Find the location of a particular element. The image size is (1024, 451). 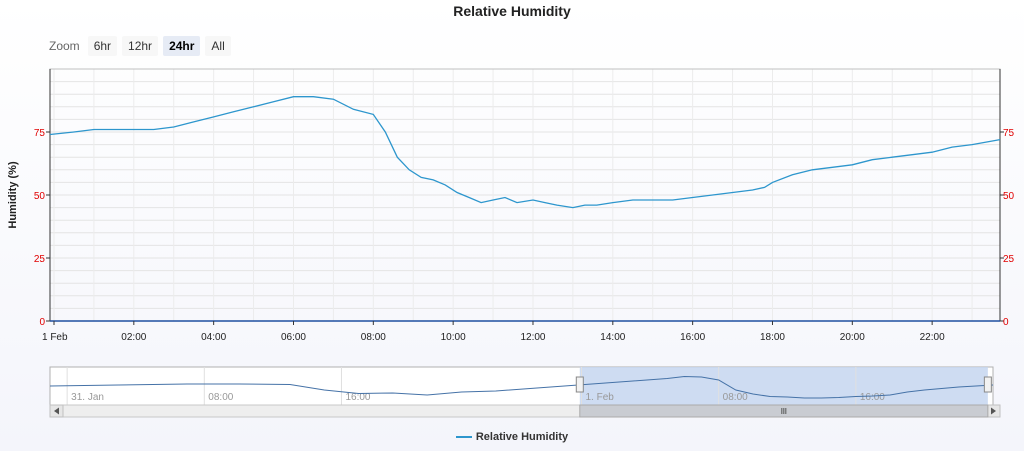

y-tick-label: 0 is located at coordinates (42, 322).